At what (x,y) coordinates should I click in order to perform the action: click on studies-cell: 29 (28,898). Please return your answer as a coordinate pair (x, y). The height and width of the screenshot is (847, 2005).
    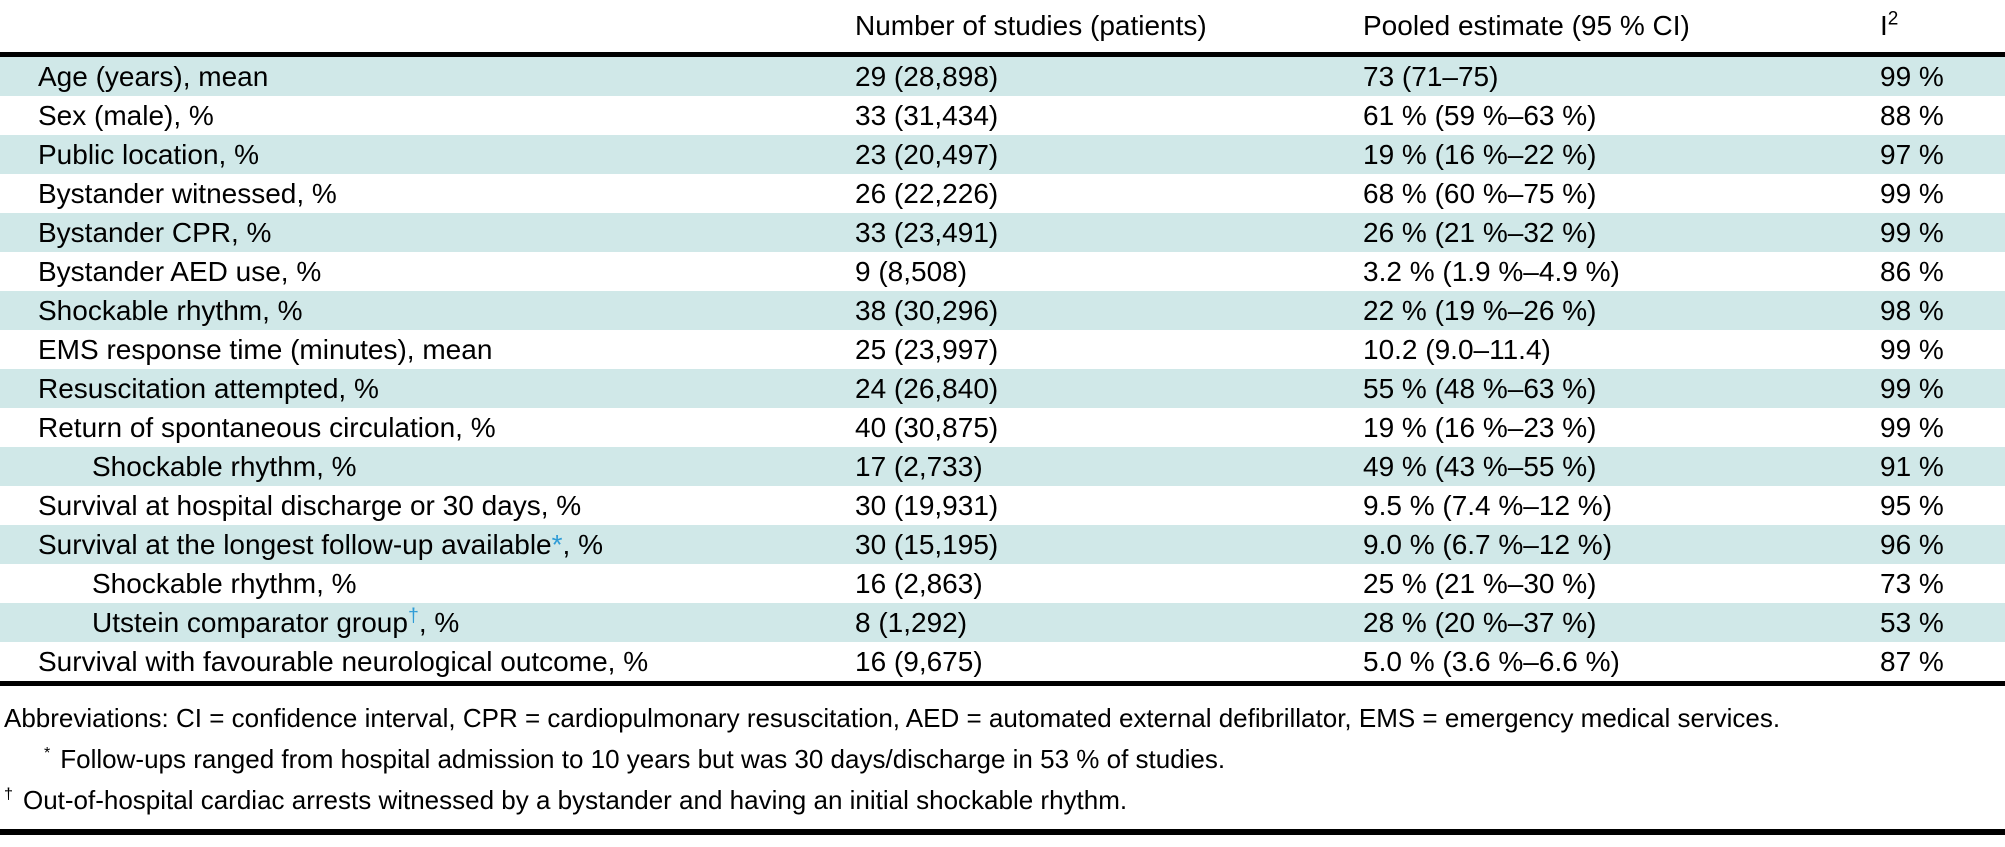
    Looking at the image, I should click on (1109, 75).